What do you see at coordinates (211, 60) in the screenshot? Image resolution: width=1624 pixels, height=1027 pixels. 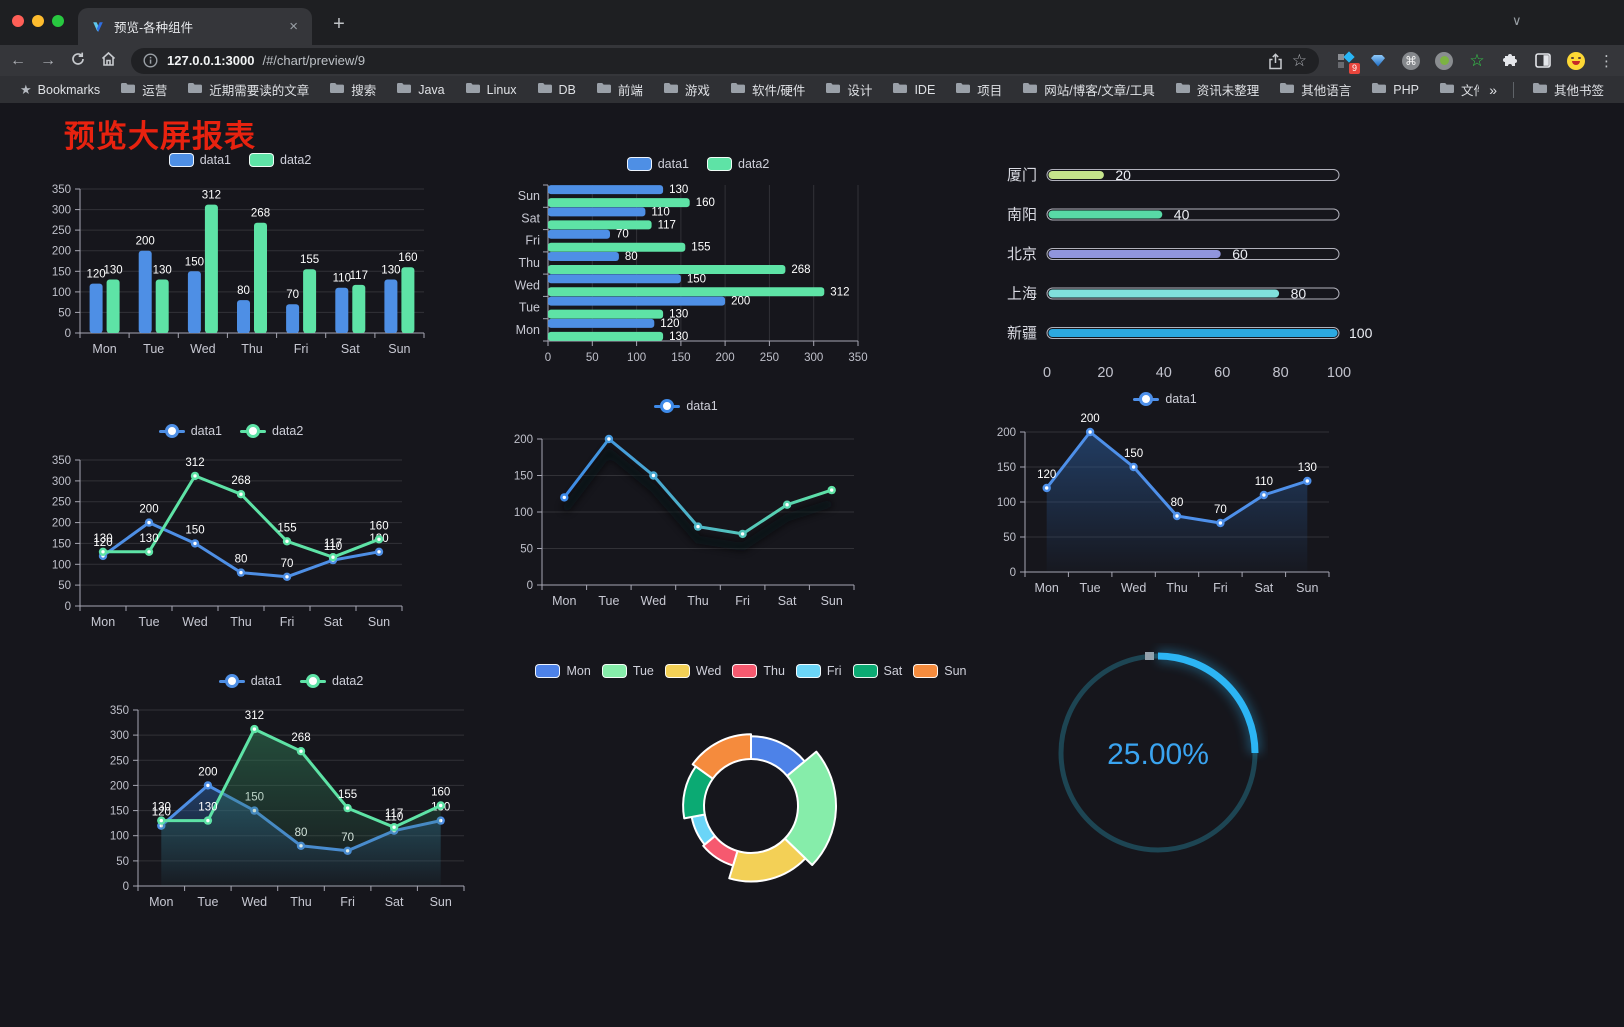 I see `url-host: 127.0.0.1:3000` at bounding box center [211, 60].